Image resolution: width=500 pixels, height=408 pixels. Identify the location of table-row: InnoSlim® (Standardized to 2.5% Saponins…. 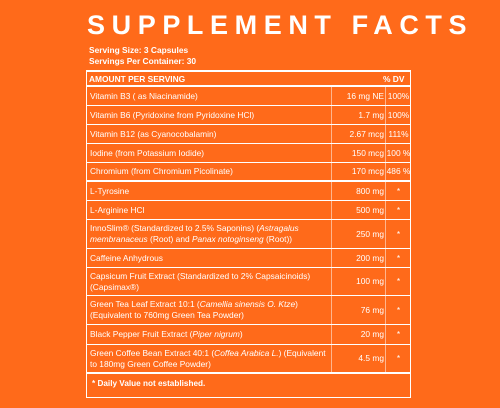
(248, 234).